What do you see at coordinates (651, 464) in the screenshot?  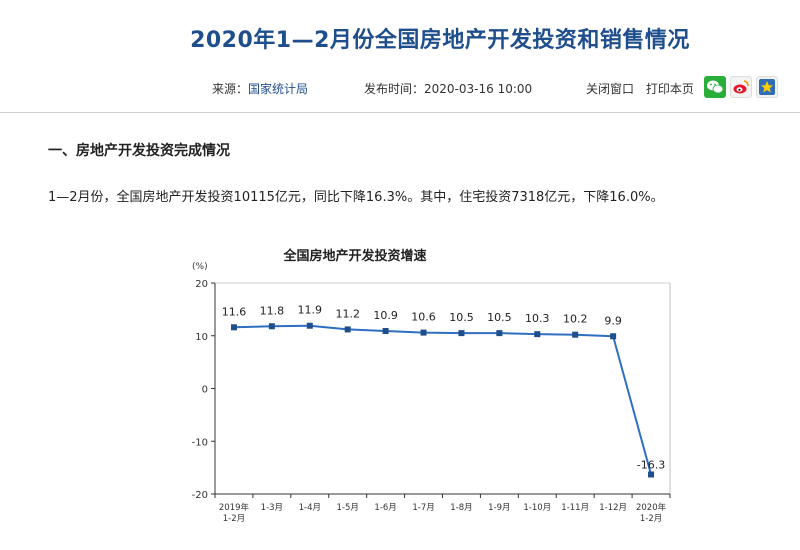 I see `data-label: -16.3` at bounding box center [651, 464].